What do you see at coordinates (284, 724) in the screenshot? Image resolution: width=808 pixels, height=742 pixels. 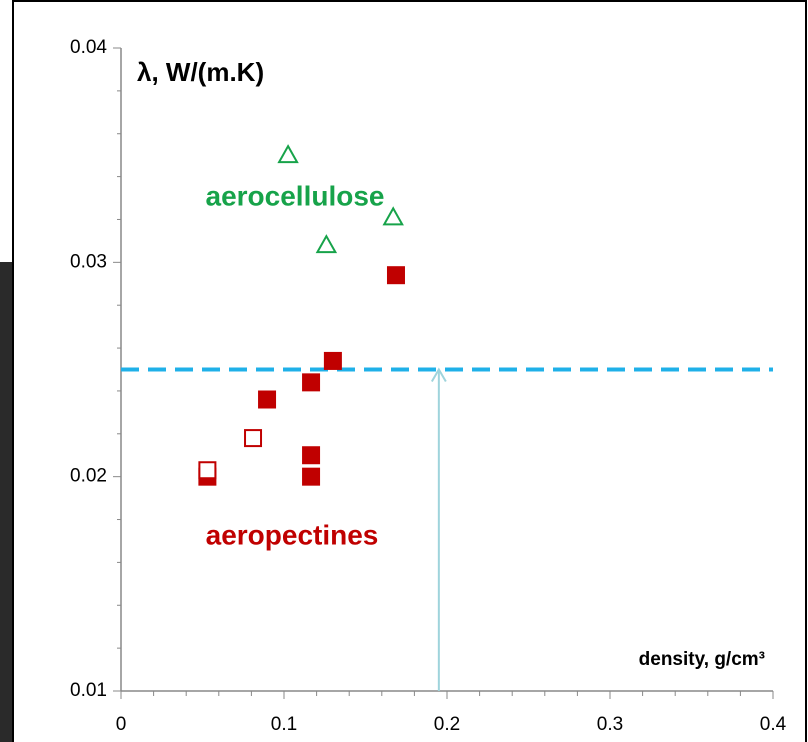 I see `x-tick-label: 0.1` at bounding box center [284, 724].